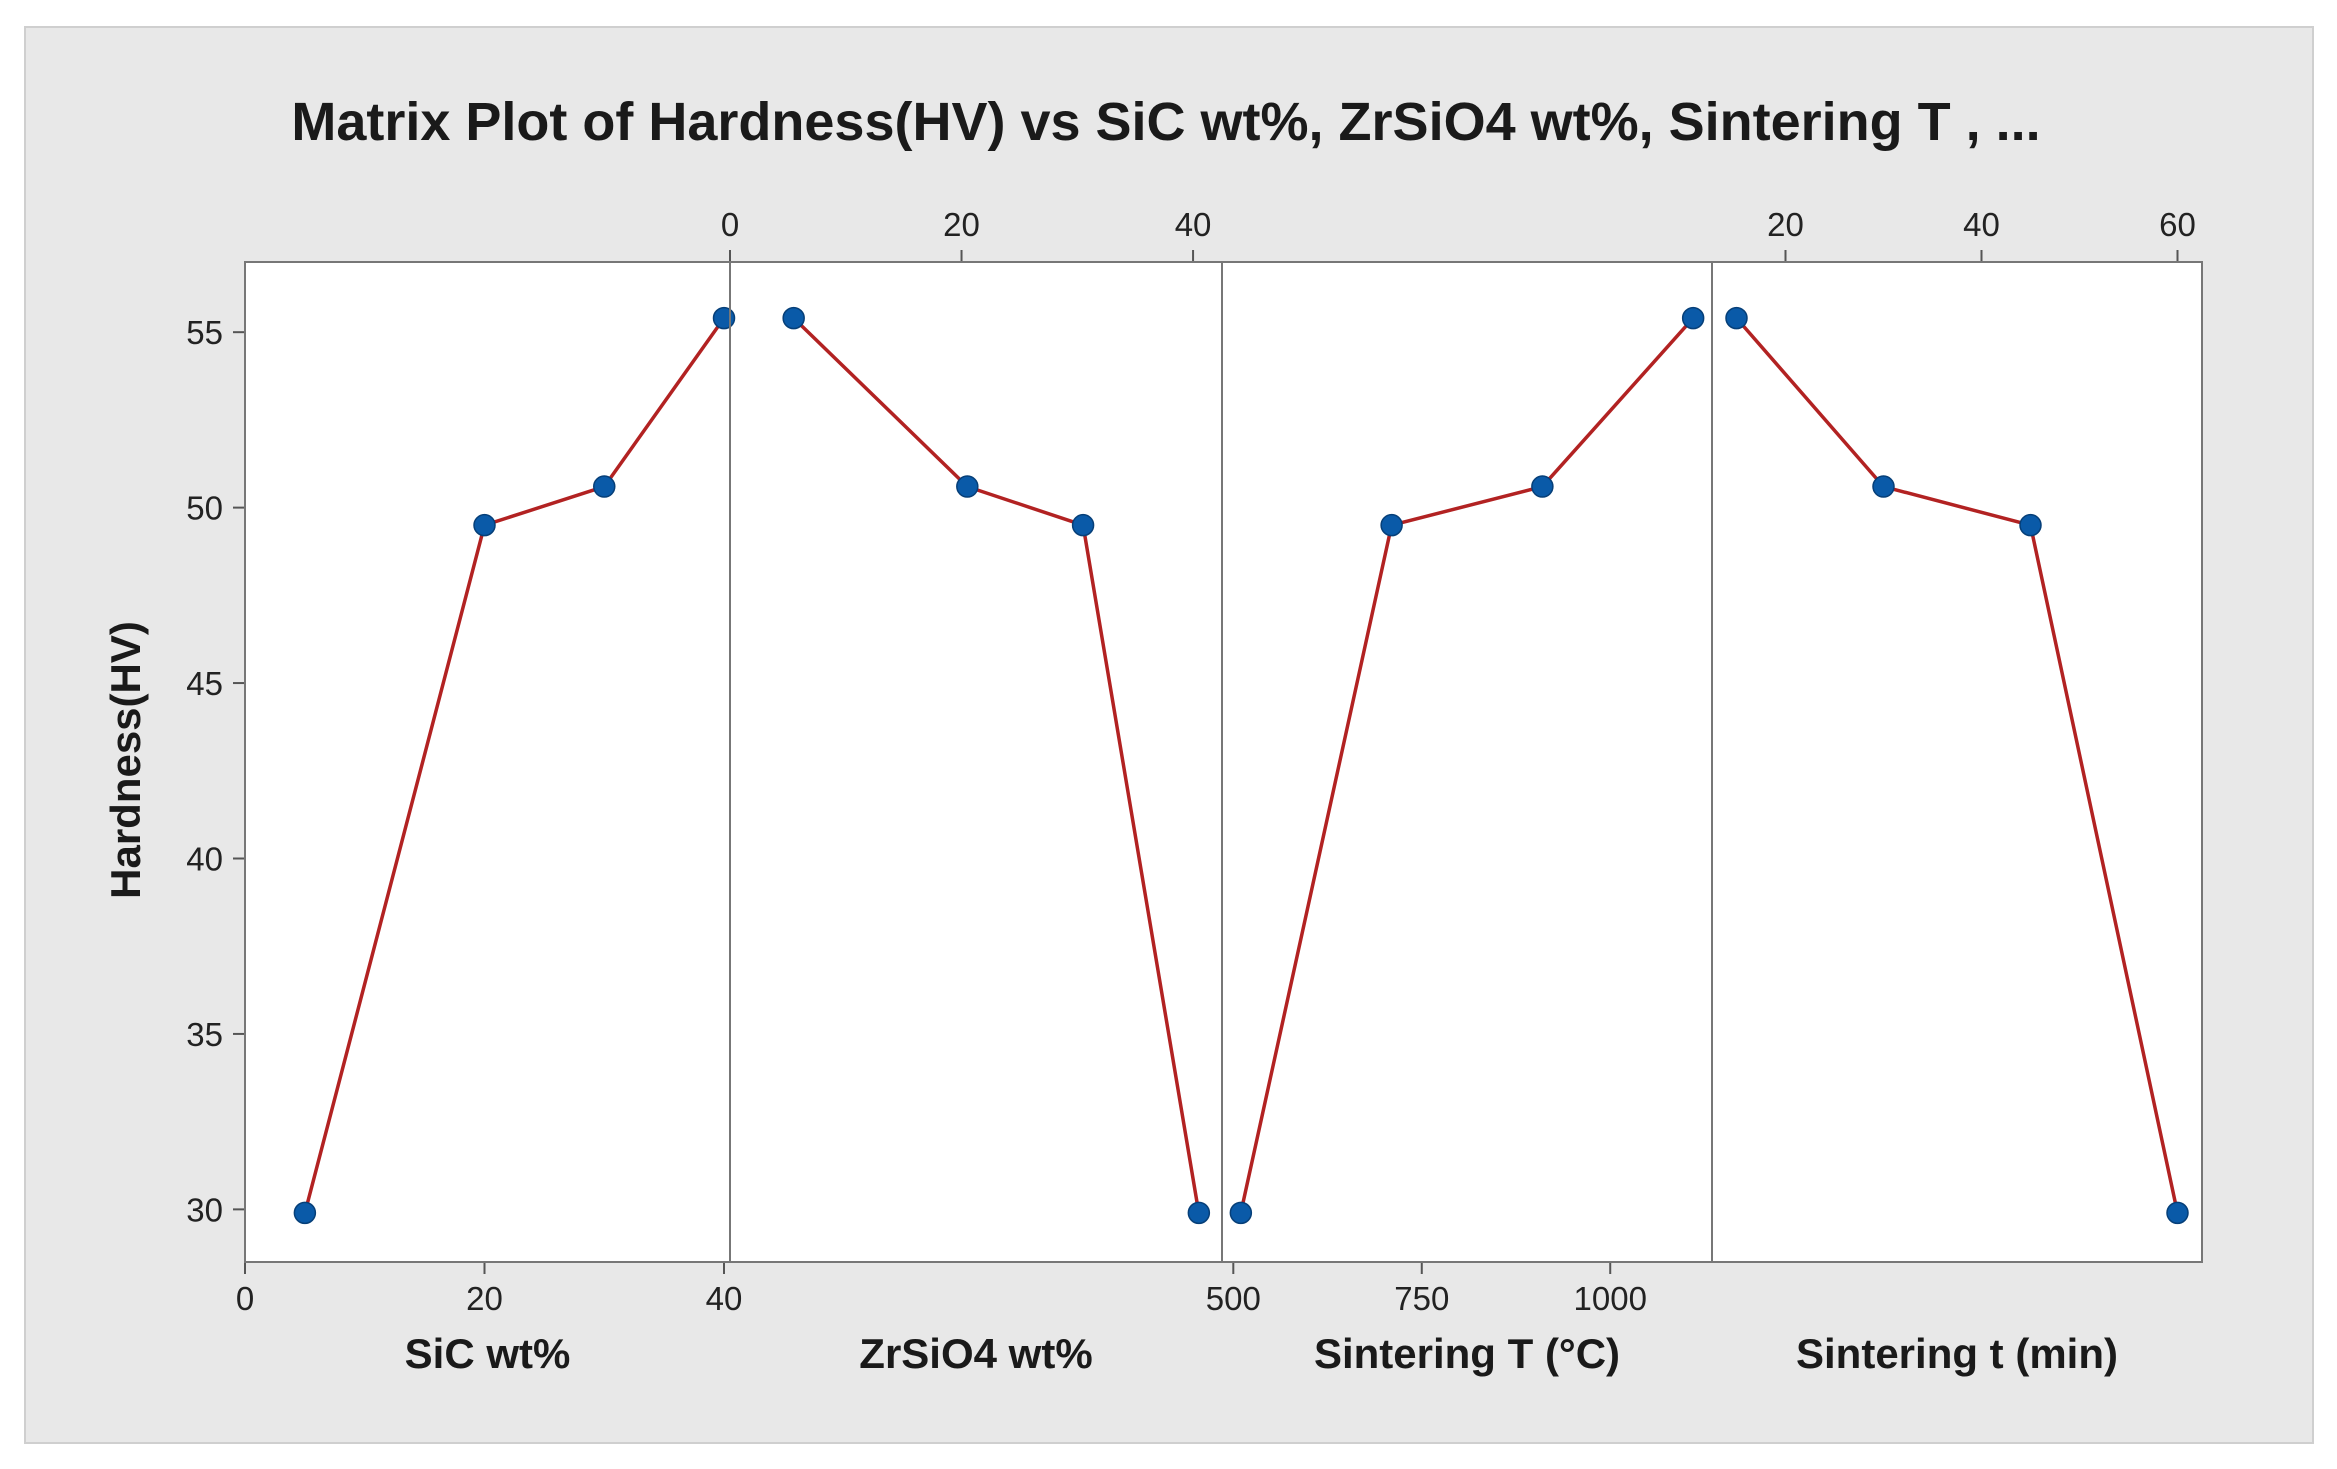 Image resolution: width=2337 pixels, height=1469 pixels. What do you see at coordinates (204, 683) in the screenshot?
I see `y-tick-label: 45` at bounding box center [204, 683].